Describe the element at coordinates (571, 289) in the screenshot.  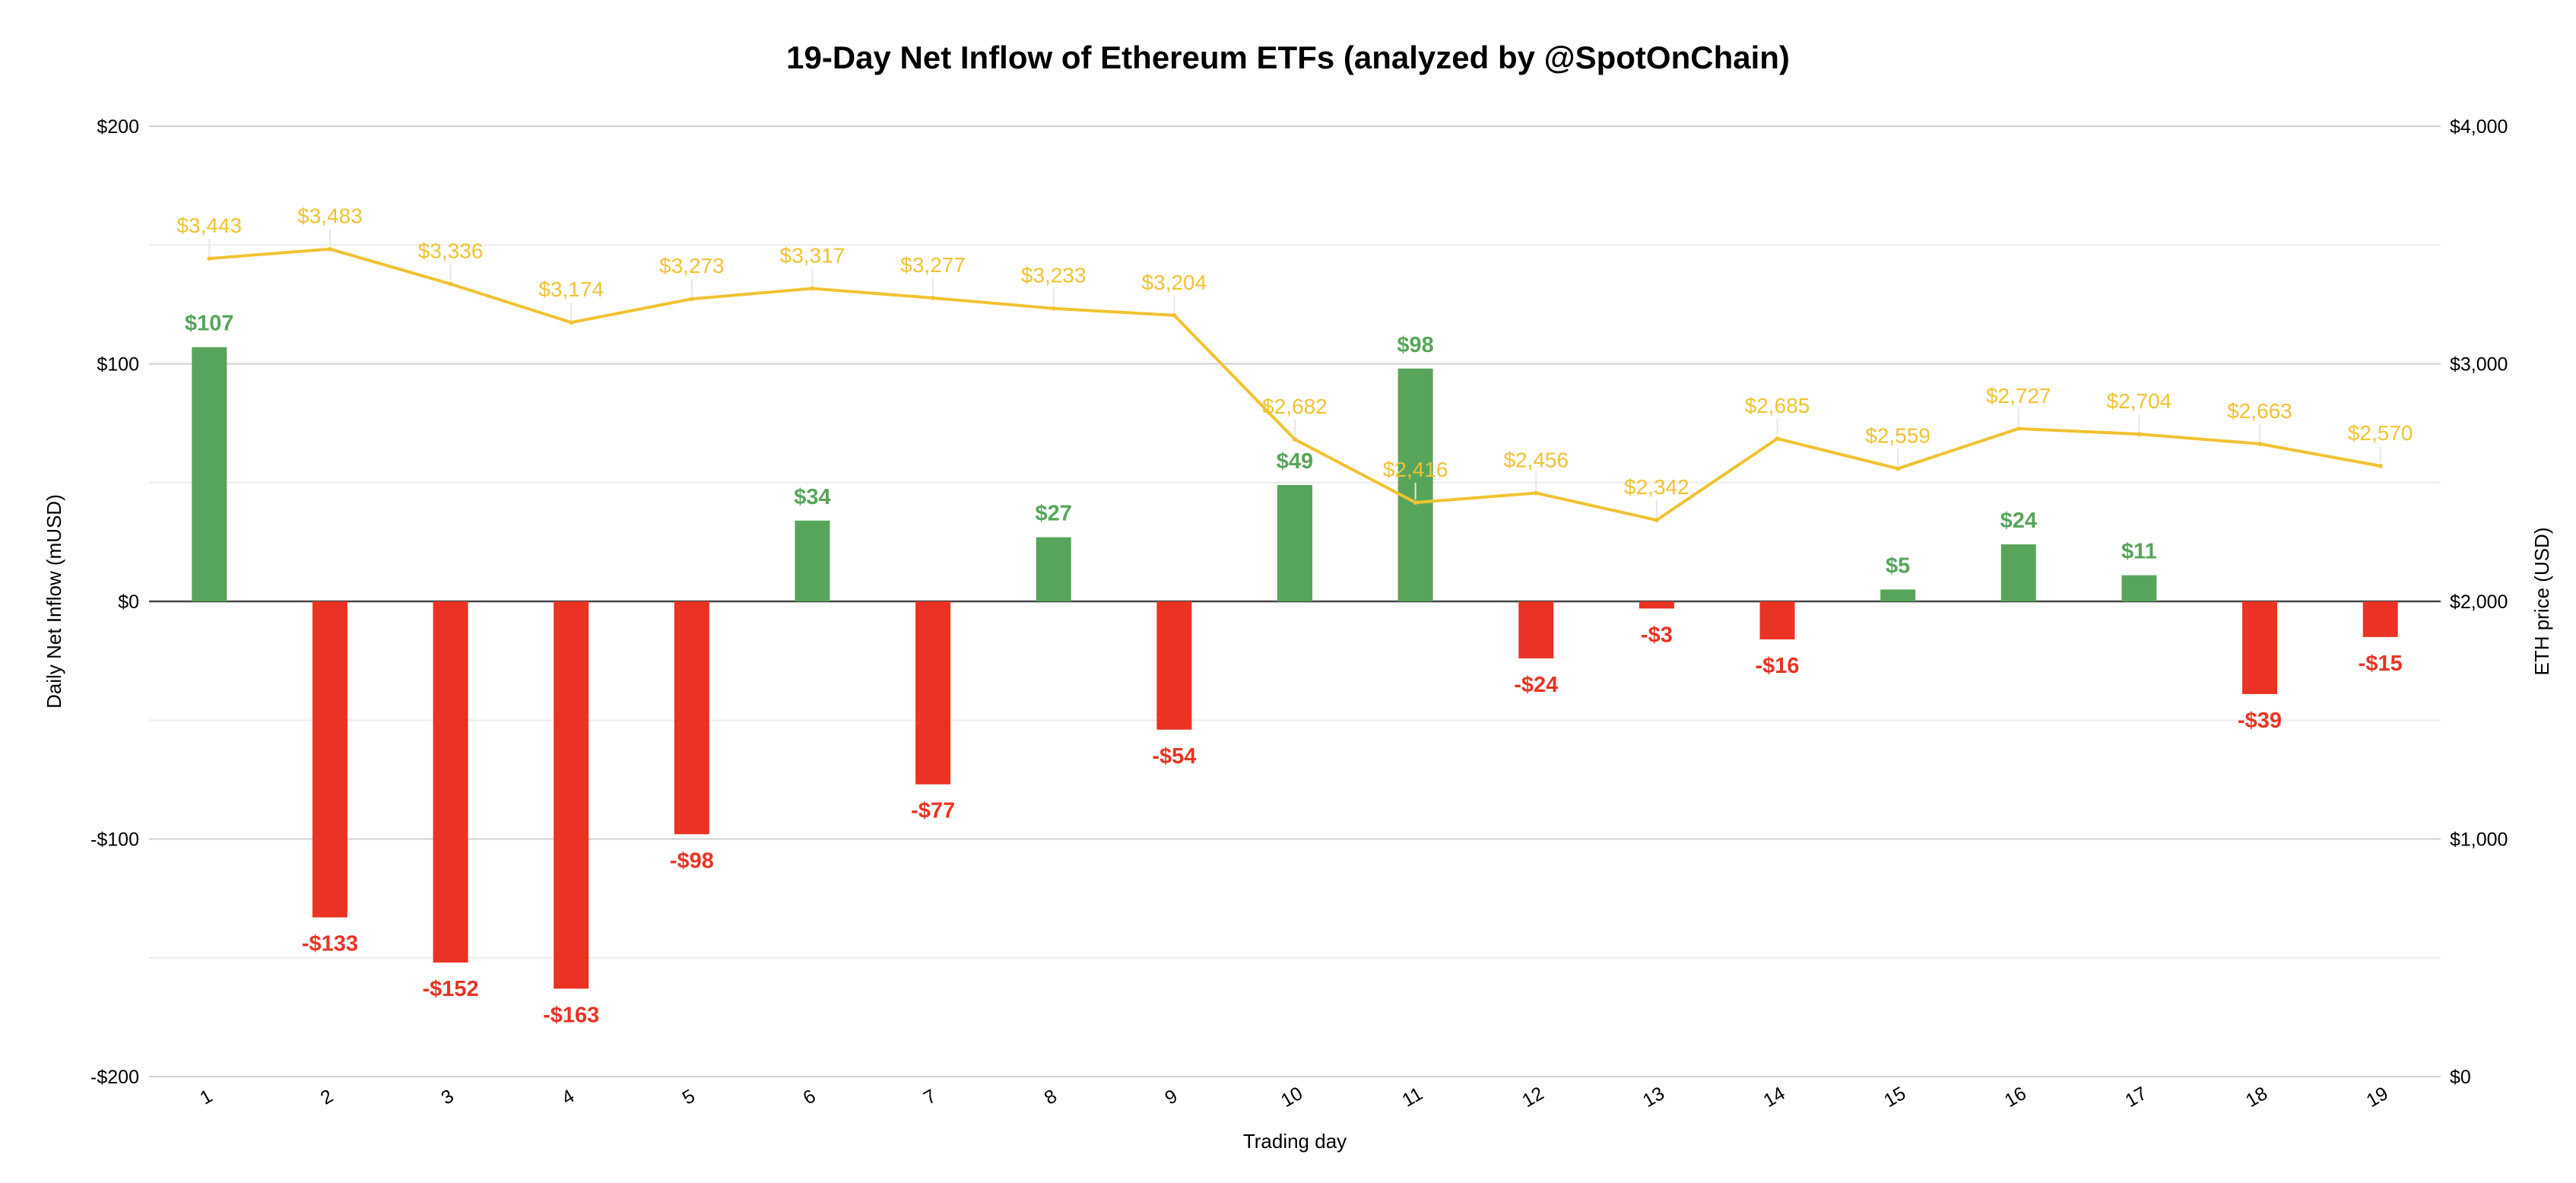
I see `price-data-label: $3,174` at that location.